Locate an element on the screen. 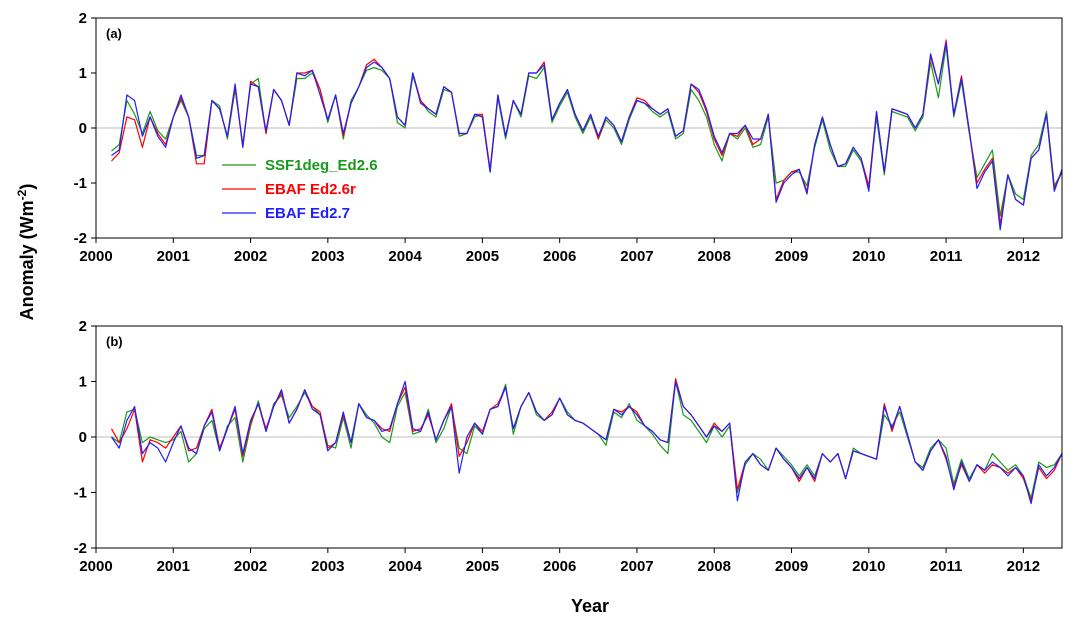  legend-label: SSF1deg_Ed2.6 is located at coordinates (321, 165).